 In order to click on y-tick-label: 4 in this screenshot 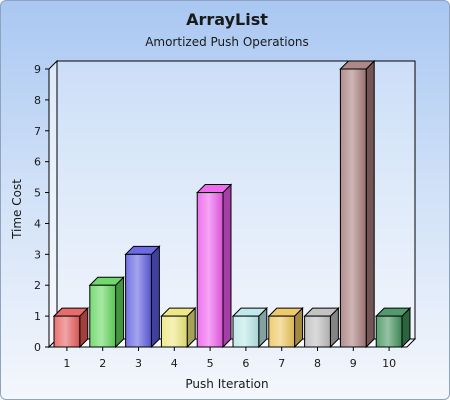, I will do `click(37, 223)`.